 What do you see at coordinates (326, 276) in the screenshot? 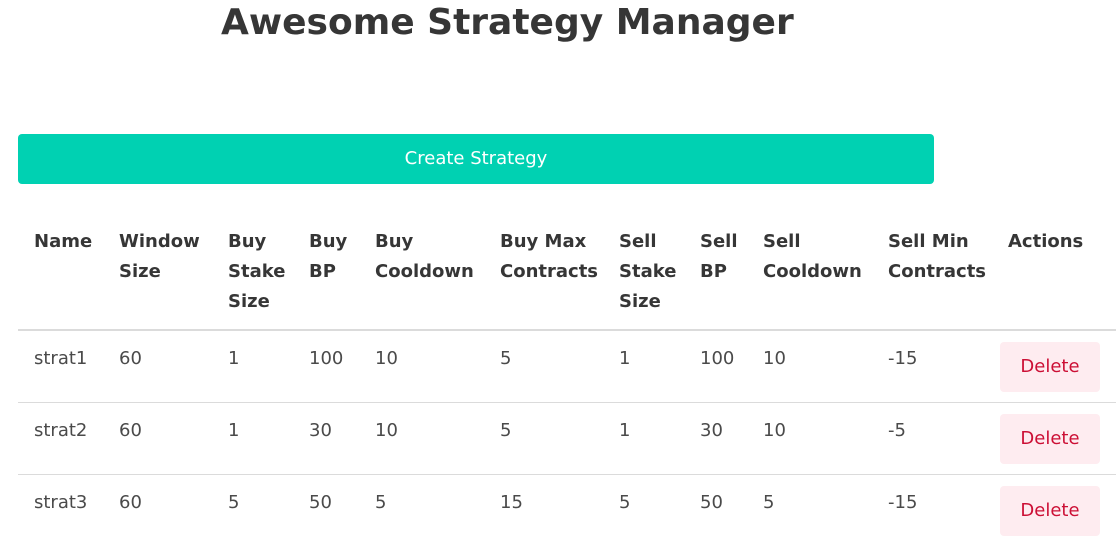
I see `column-header-buy-bp: Buy BP` at bounding box center [326, 276].